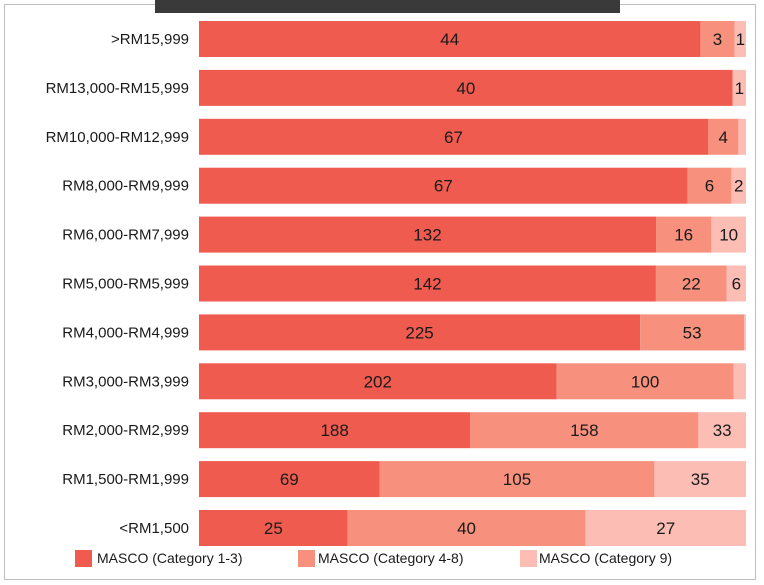 The height and width of the screenshot is (585, 764). Describe the element at coordinates (150, 39) in the screenshot. I see `category-label: >RM15,999` at that location.